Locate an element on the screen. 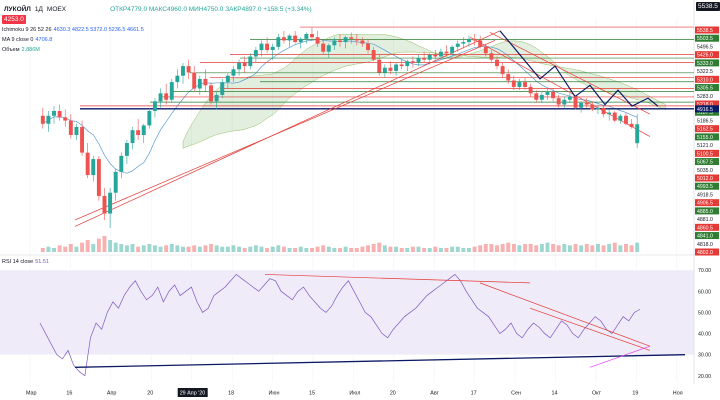 The width and height of the screenshot is (720, 400). price-level-label: 4860.5 is located at coordinates (705, 228).